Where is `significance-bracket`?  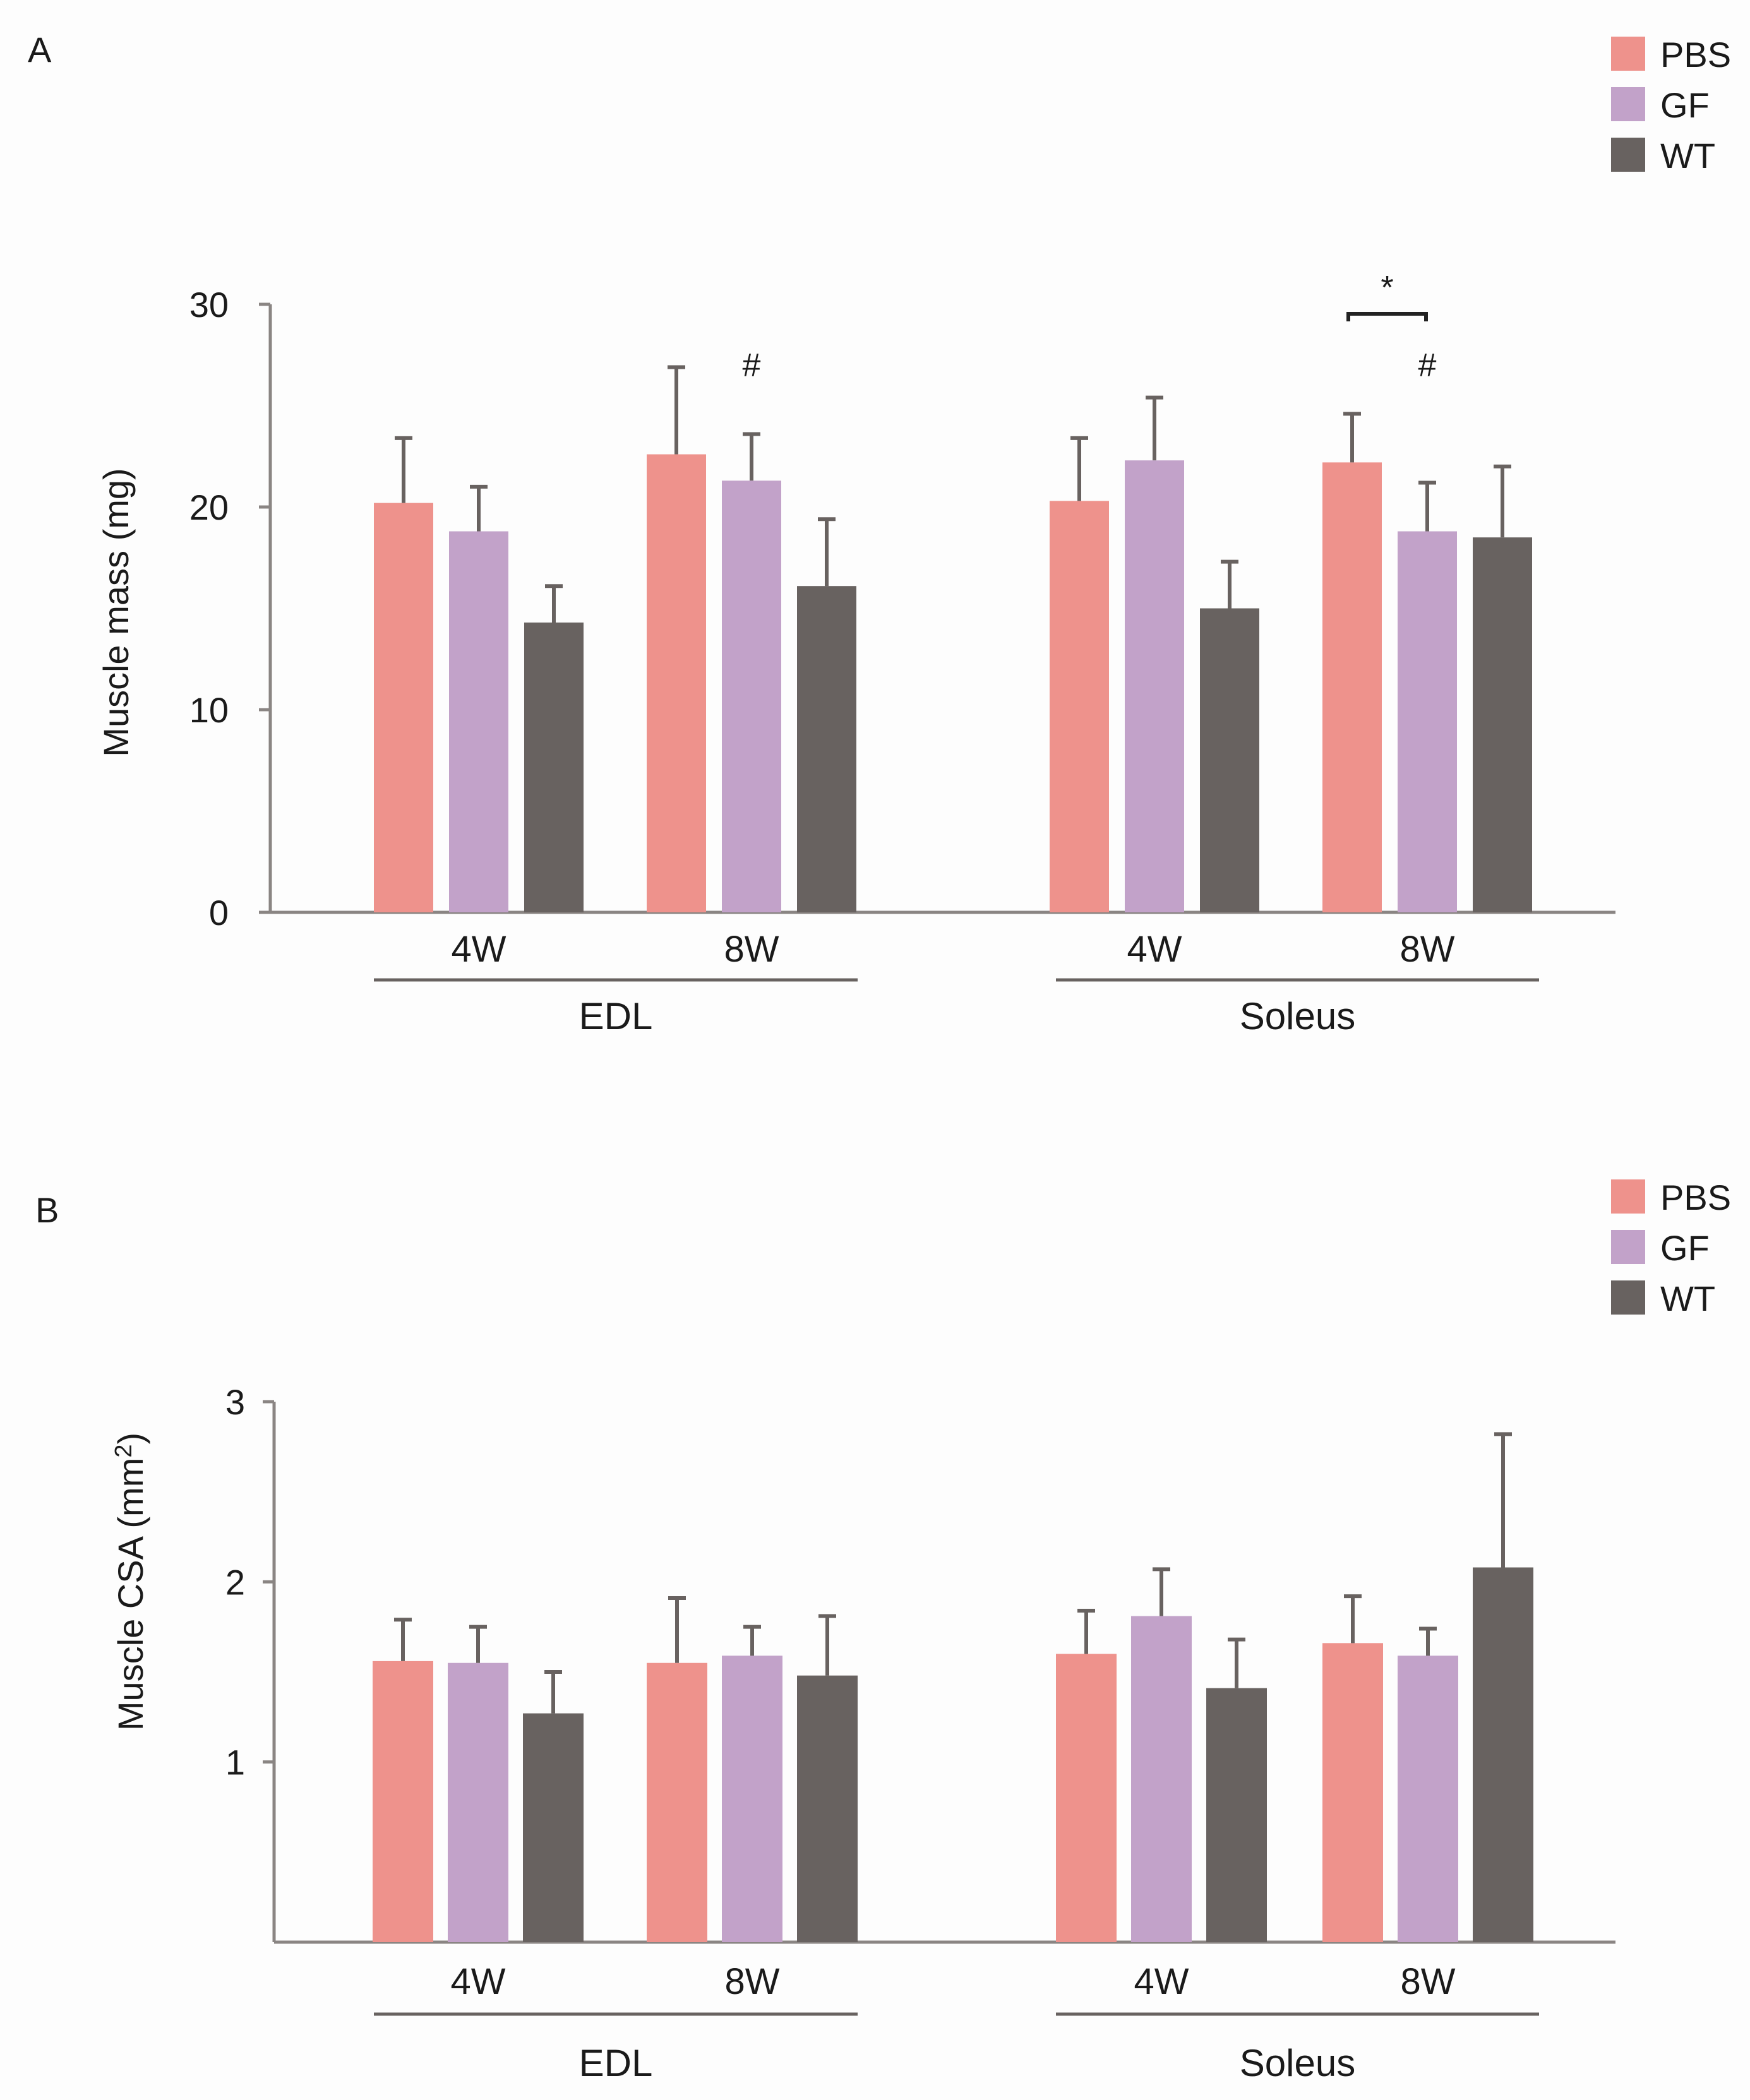 significance-bracket is located at coordinates (1387, 316).